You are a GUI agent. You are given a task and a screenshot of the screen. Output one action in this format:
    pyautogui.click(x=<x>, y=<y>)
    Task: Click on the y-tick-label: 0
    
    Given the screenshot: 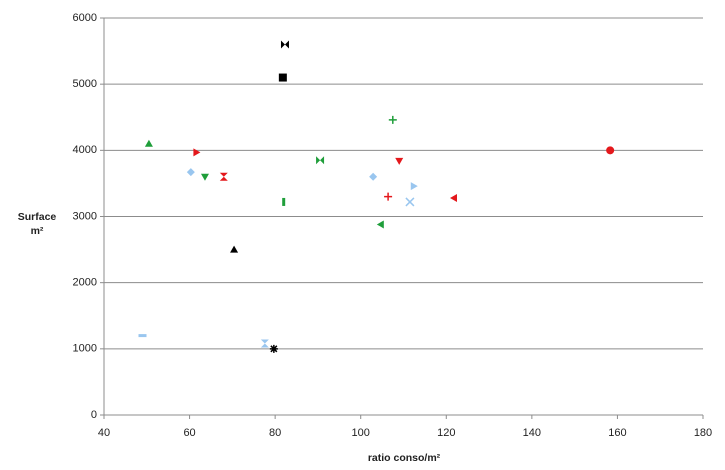 What is the action you would take?
    pyautogui.click(x=94, y=415)
    